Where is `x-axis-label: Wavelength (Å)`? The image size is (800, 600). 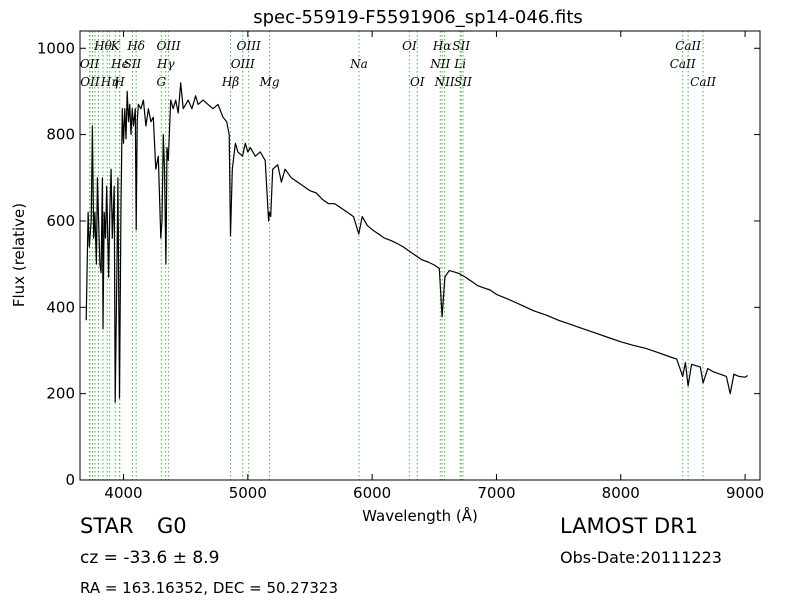
x-axis-label: Wavelength (Å) is located at coordinates (420, 515).